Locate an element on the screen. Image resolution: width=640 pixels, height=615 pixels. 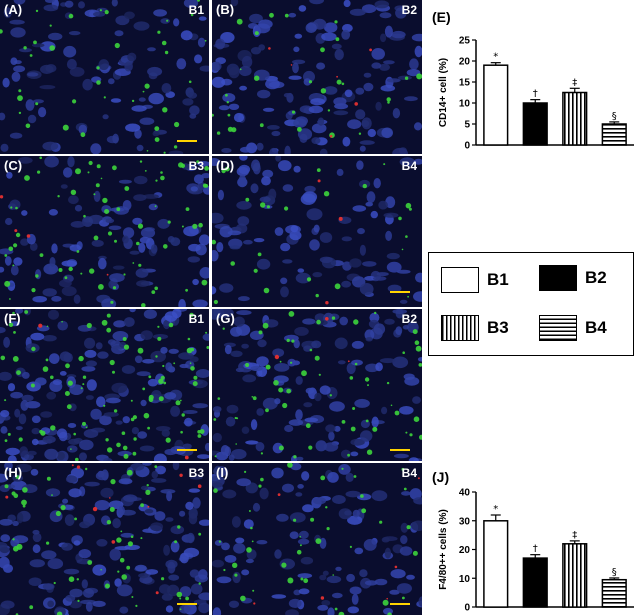
panel-label: (F) is located at coordinates (12, 318).